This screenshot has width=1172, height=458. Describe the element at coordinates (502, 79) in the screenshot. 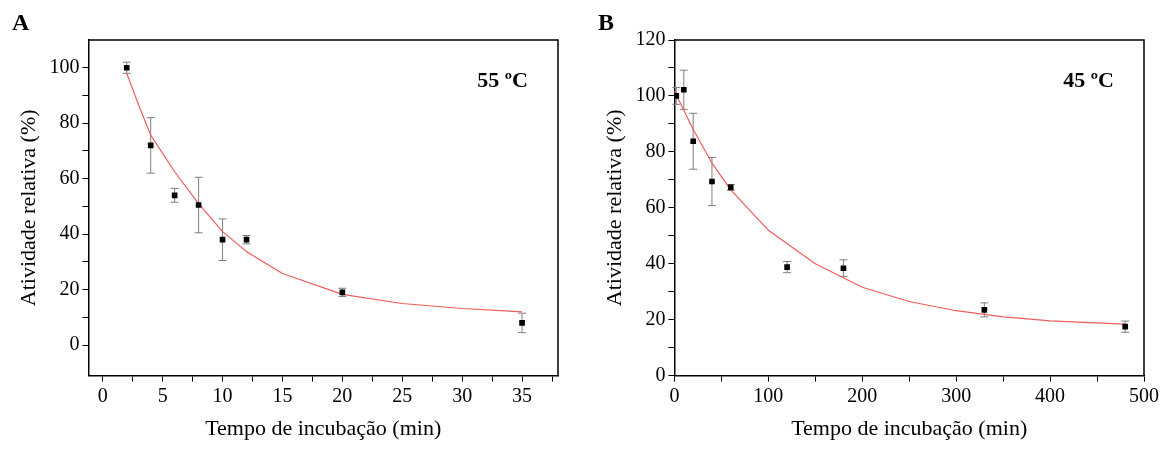

I see `annotation: 55 ºC` at that location.